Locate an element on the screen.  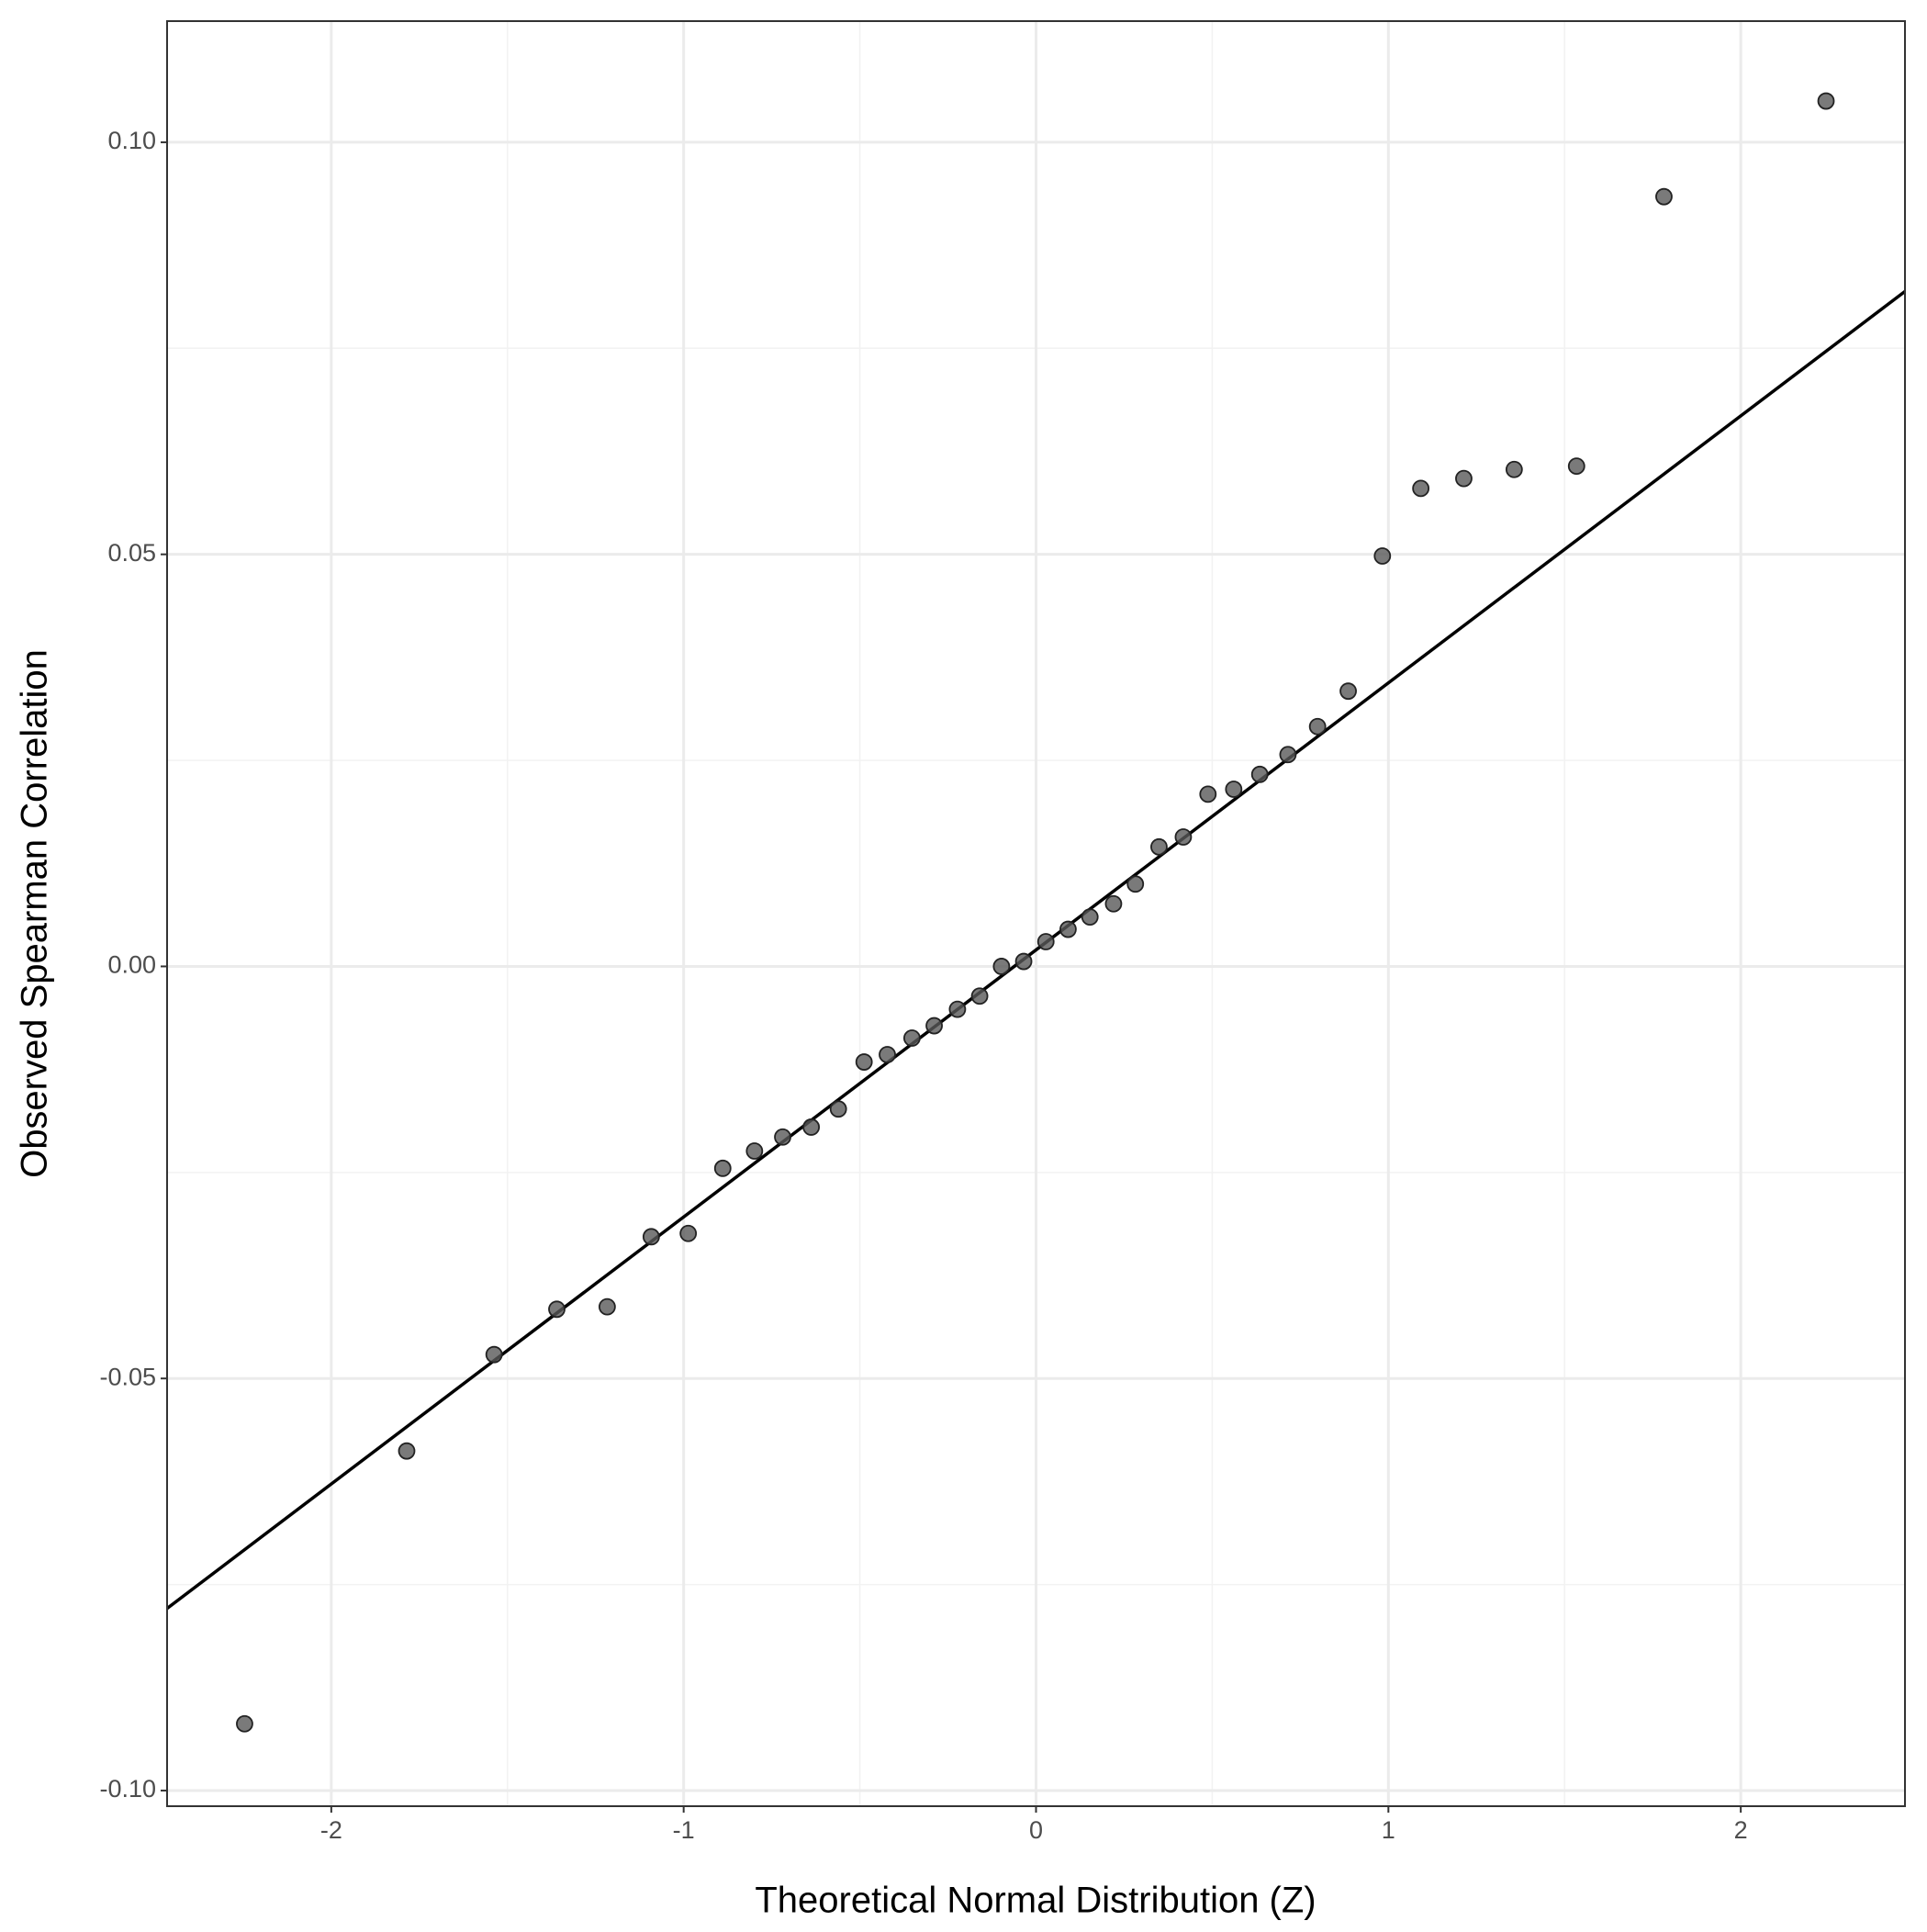
x-tick-label: 1 is located at coordinates (1389, 1830).